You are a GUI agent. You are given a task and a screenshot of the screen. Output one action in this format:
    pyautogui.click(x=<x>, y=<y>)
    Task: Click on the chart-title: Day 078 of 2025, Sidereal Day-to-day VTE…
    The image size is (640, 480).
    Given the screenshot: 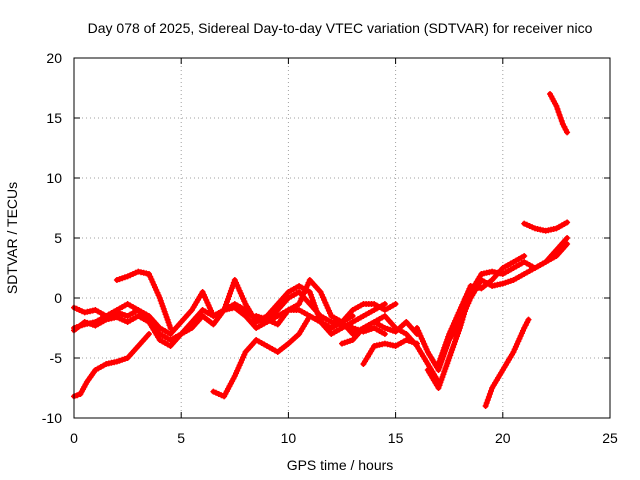 What is the action you would take?
    pyautogui.click(x=340, y=28)
    